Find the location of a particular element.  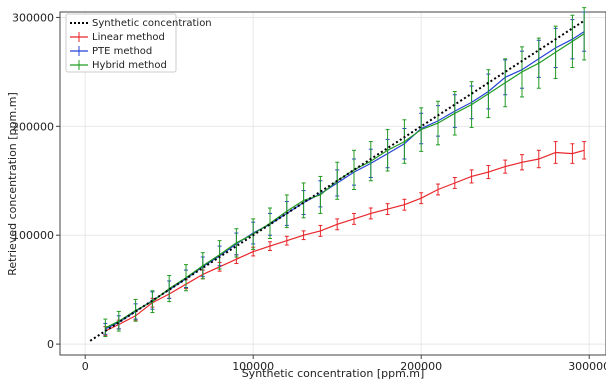

legend-label-synthetic: Synthetic concentration is located at coordinates (152, 23).